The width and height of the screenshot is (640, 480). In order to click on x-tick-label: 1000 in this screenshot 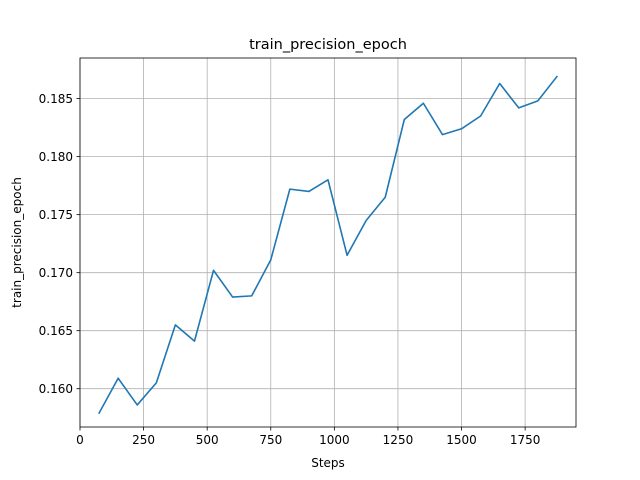, I will do `click(334, 440)`.